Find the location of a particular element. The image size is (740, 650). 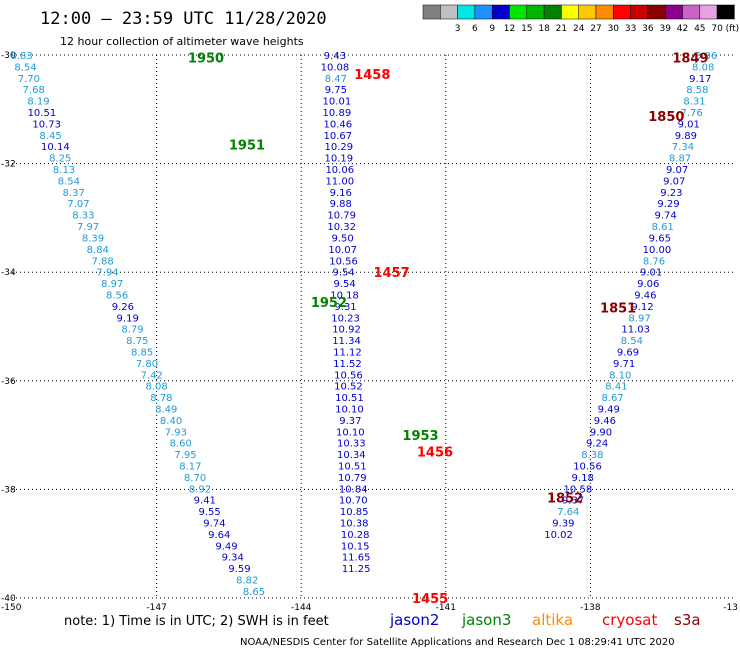

wave-height-value: 9.46 is located at coordinates (605, 421).